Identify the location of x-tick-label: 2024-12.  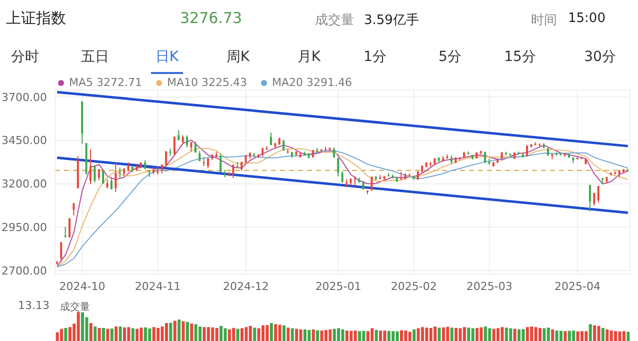
(245, 286).